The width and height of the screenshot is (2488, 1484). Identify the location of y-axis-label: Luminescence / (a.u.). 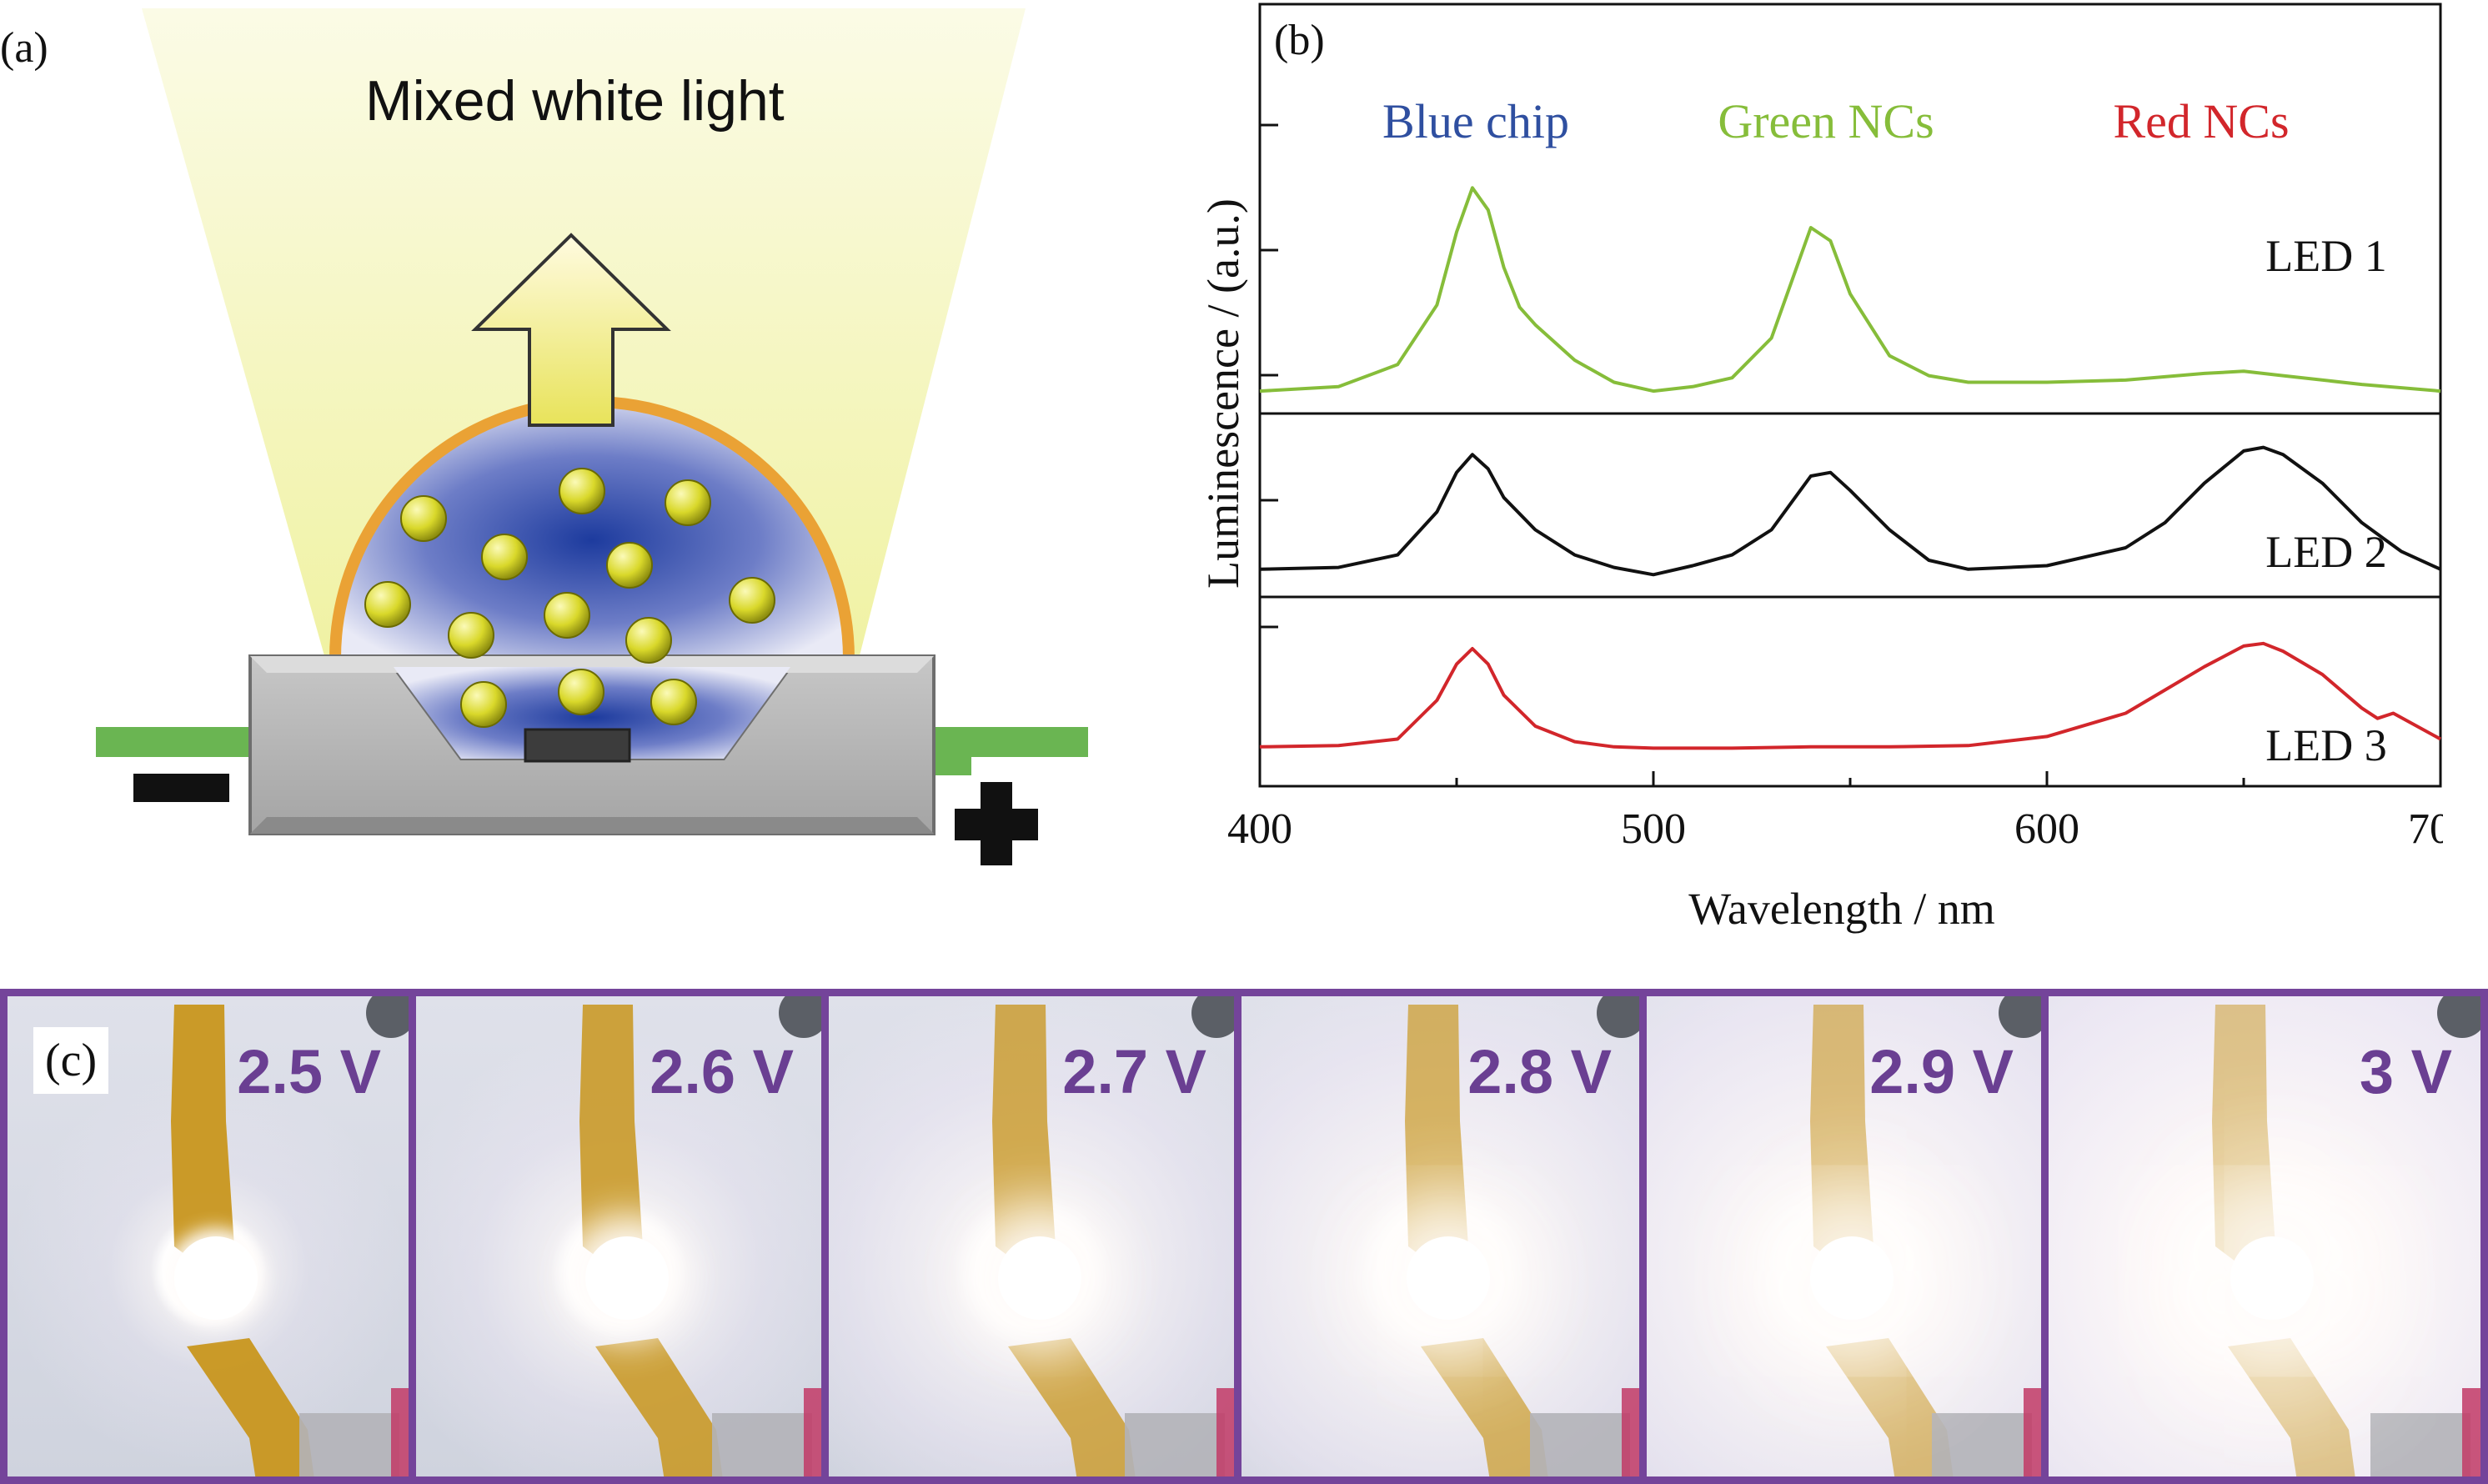
(1224, 393).